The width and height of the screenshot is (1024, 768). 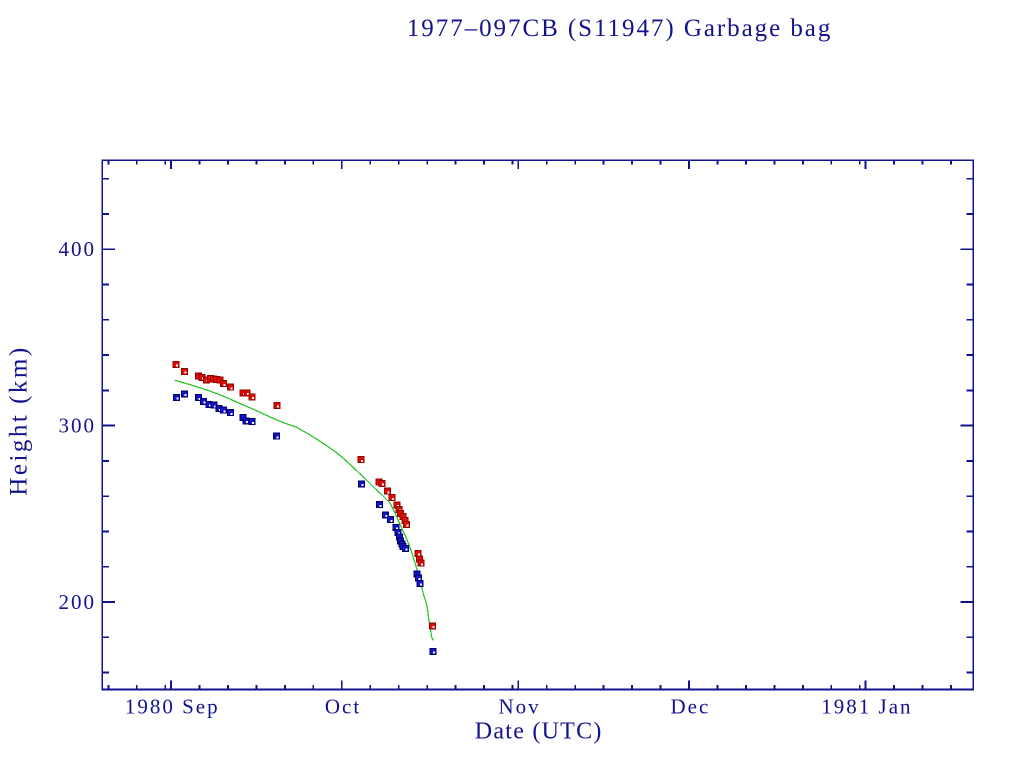 What do you see at coordinates (539, 732) in the screenshot?
I see `svg-text: Date (UTC)` at bounding box center [539, 732].